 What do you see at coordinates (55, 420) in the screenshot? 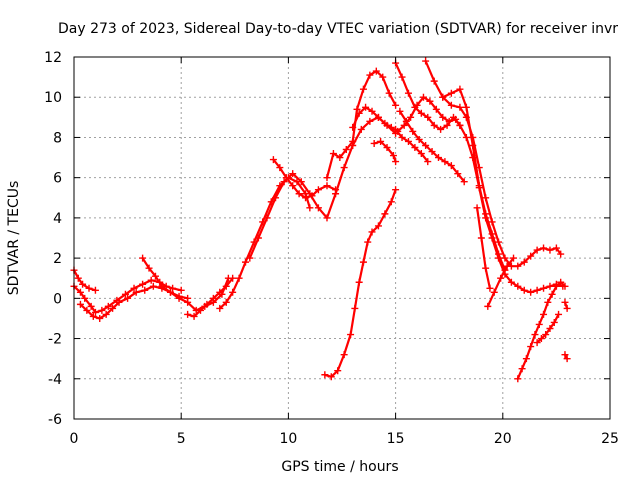
I see `y-tick-label: -6` at bounding box center [55, 420].